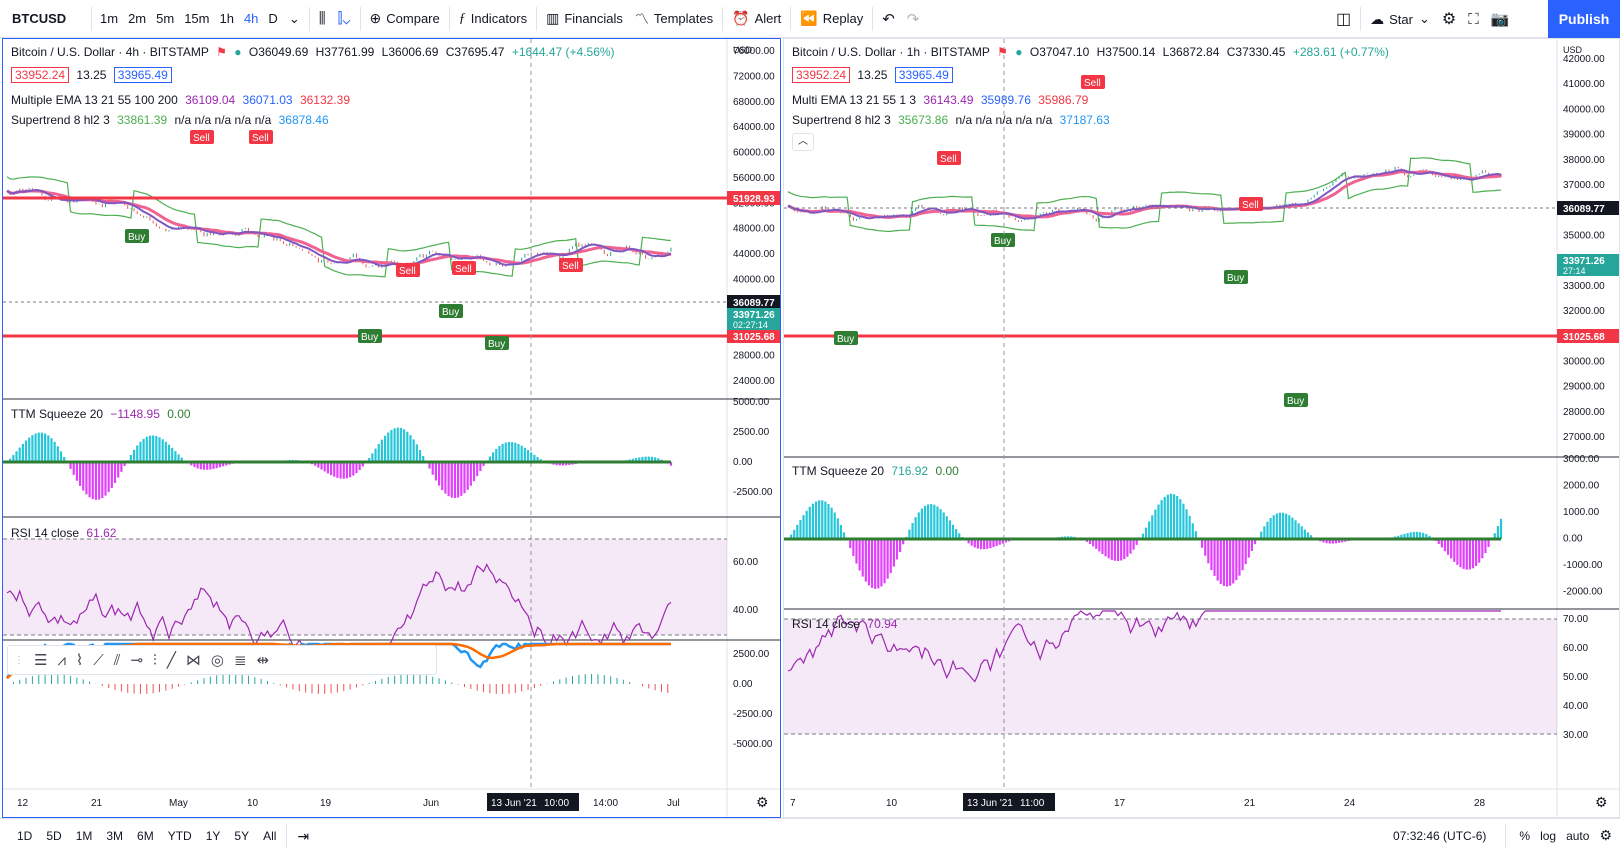  I want to click on countdown-label: 02:27:14, so click(750, 325).